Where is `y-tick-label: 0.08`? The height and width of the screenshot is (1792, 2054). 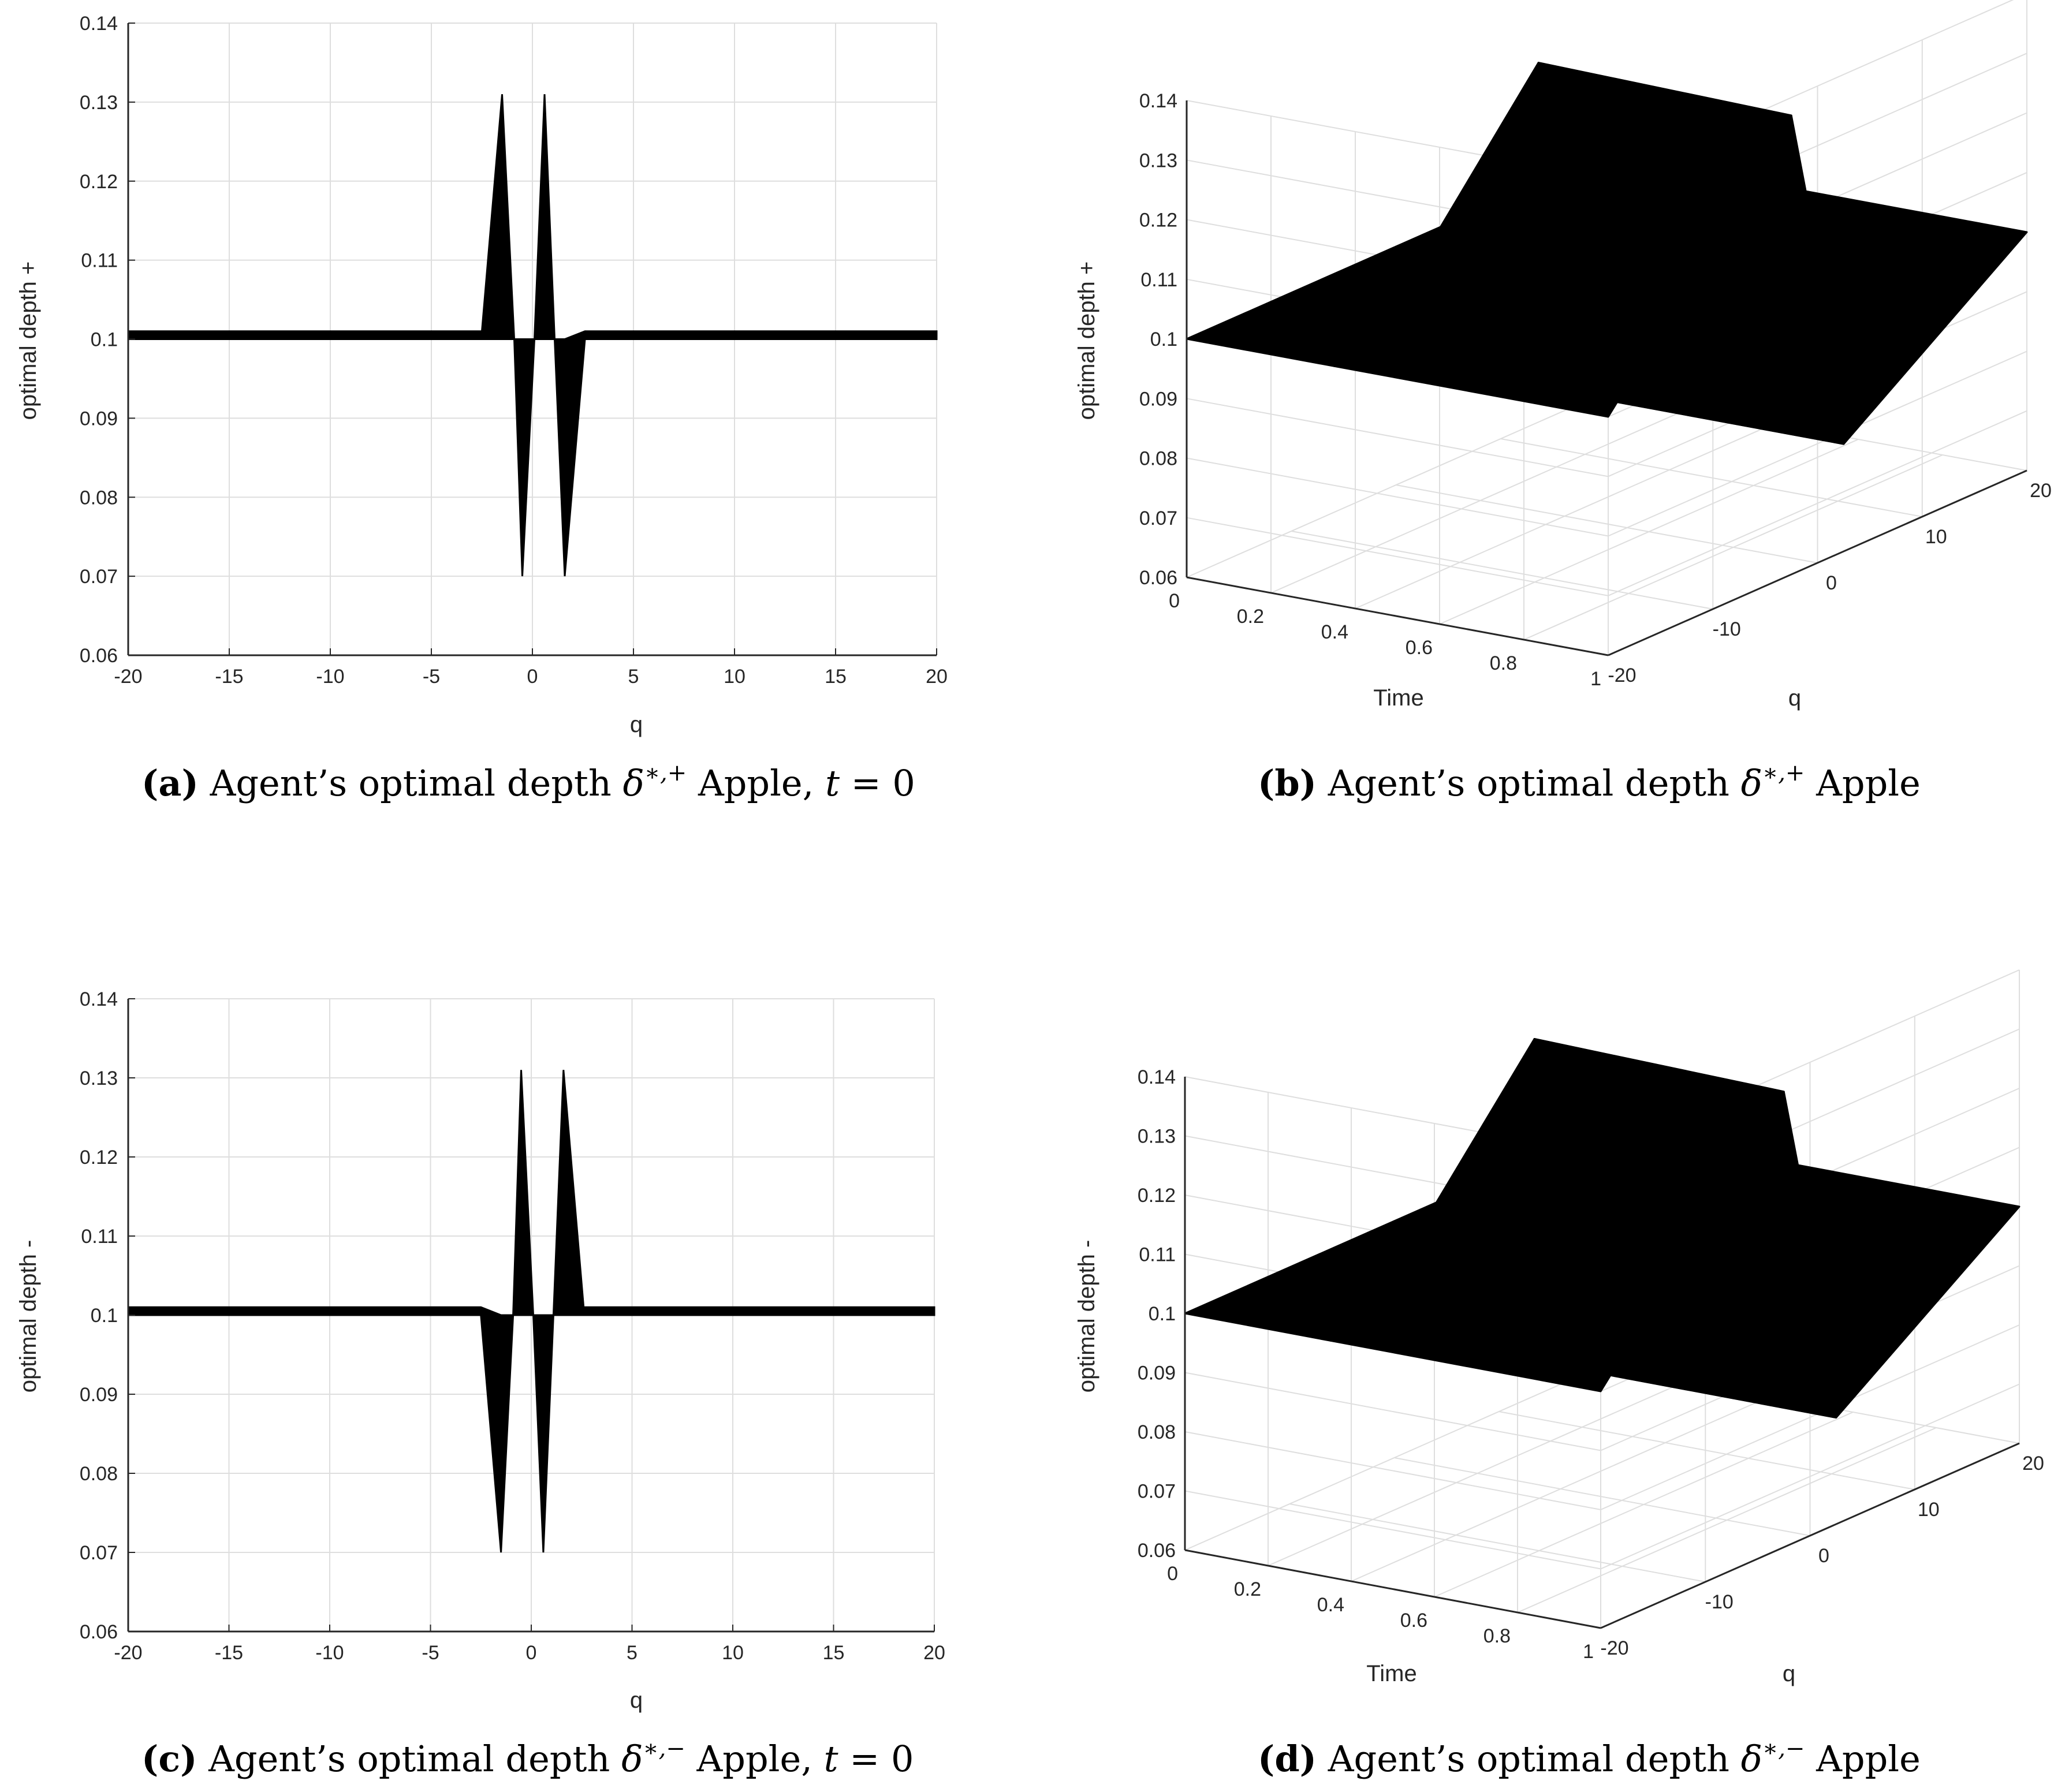 y-tick-label: 0.08 is located at coordinates (99, 1474).